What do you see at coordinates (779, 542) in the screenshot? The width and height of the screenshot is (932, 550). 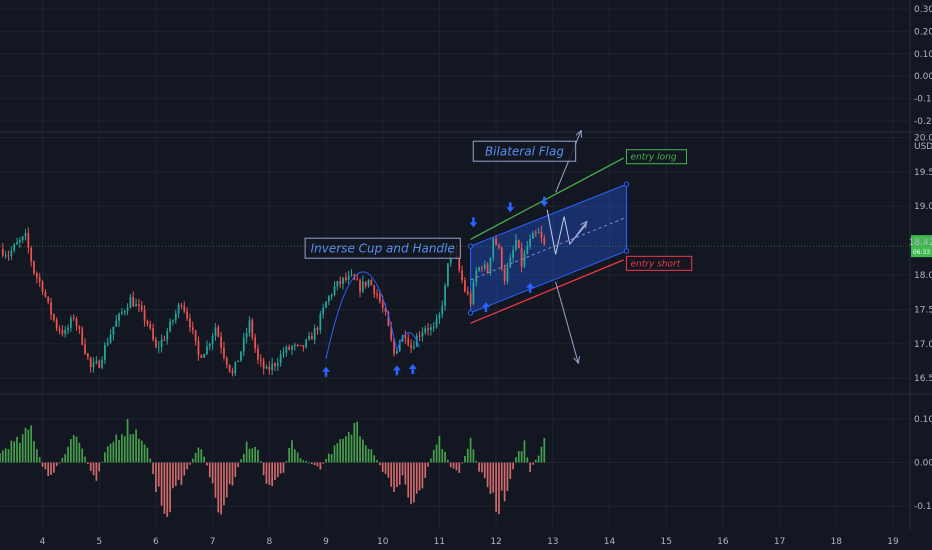 I see `x-tick-label: 17` at bounding box center [779, 542].